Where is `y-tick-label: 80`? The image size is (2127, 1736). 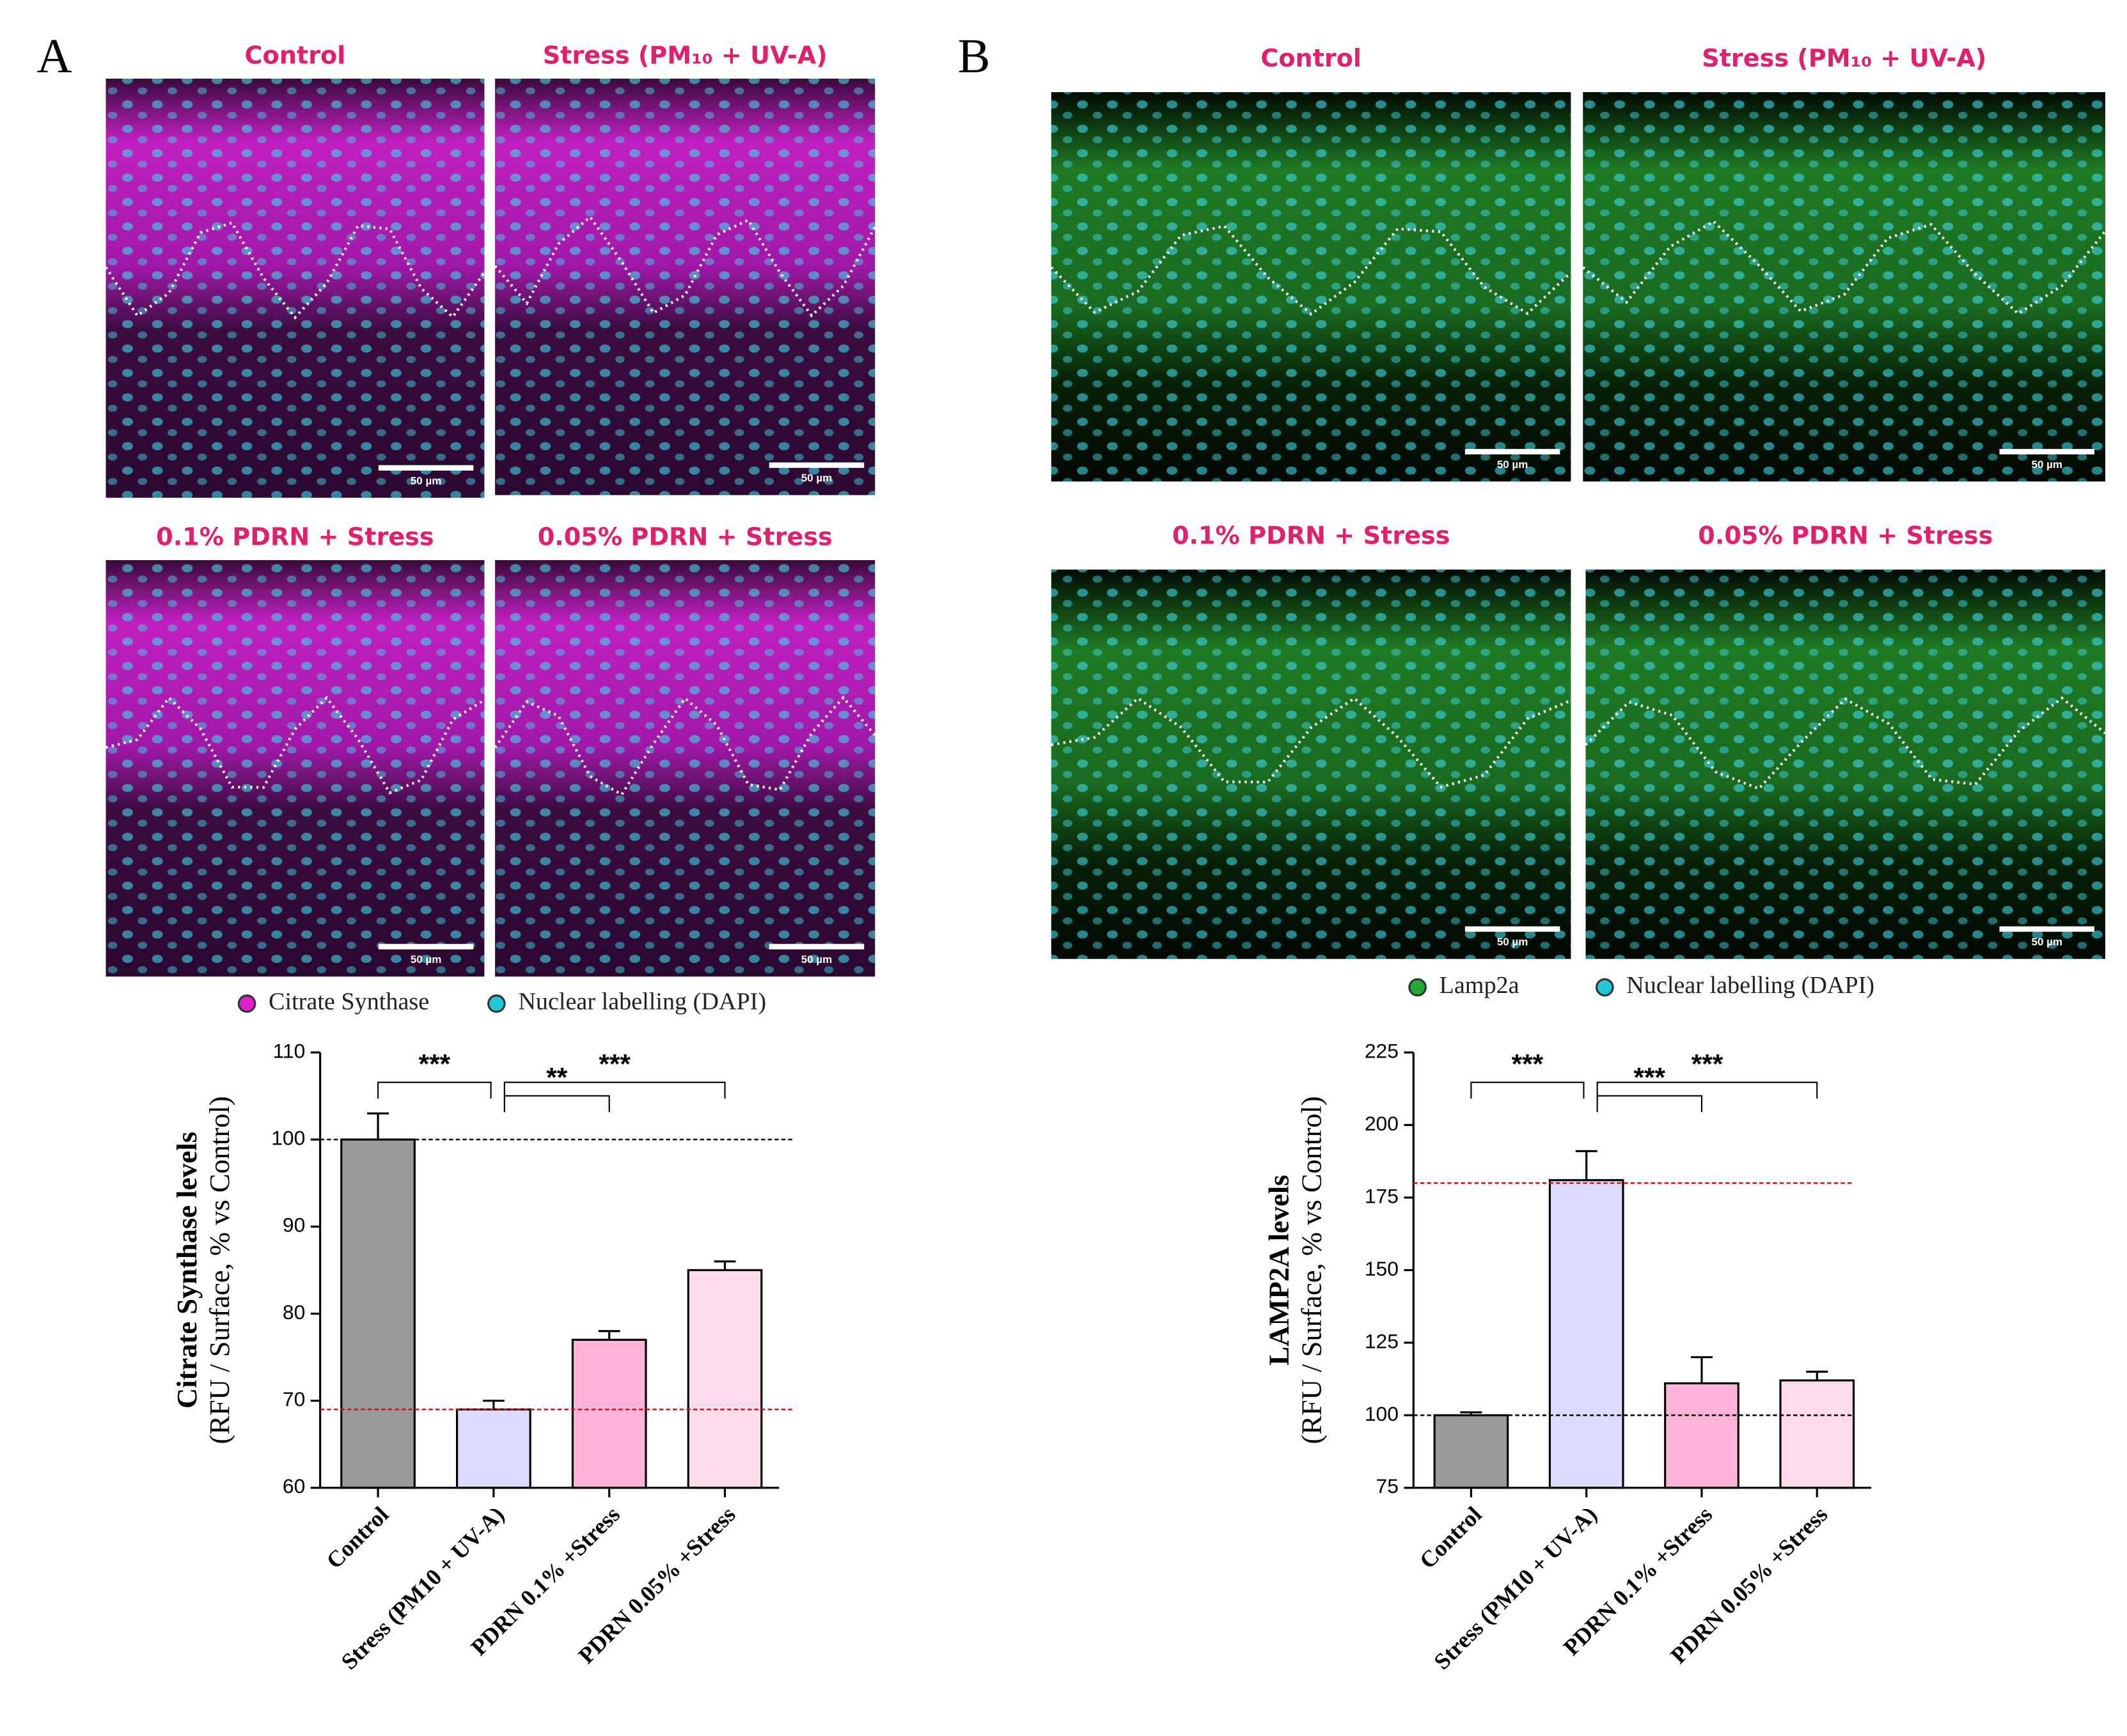 y-tick-label: 80 is located at coordinates (294, 1312).